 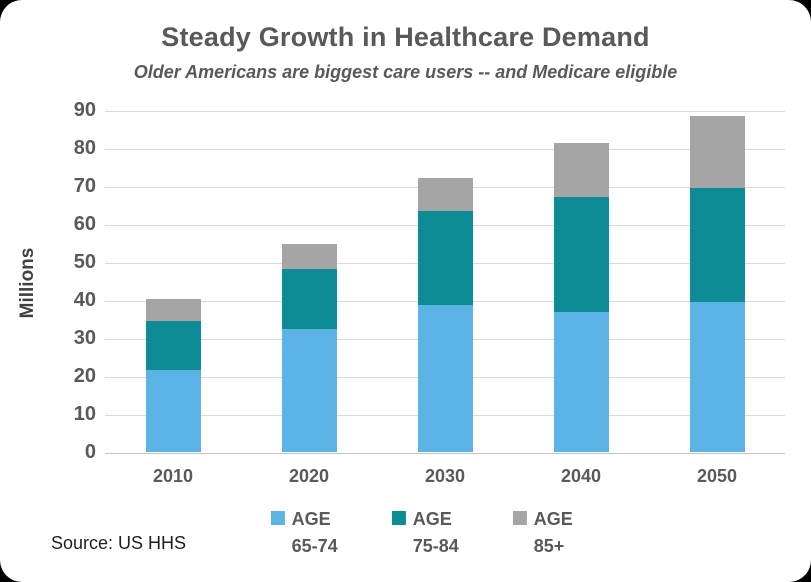 What do you see at coordinates (84, 224) in the screenshot?
I see `y-tick-label: 60` at bounding box center [84, 224].